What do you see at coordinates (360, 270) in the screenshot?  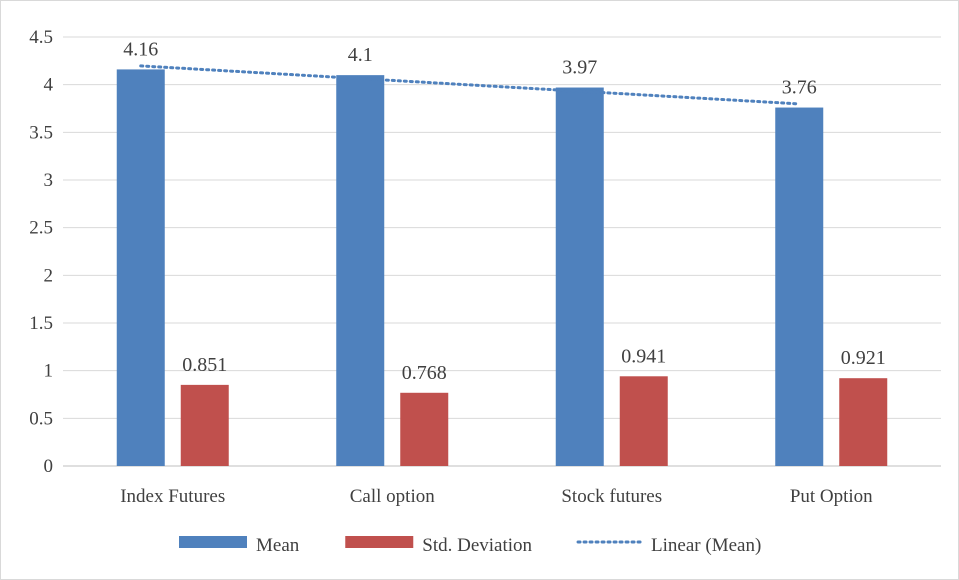 I see `bar-mean-call-option` at bounding box center [360, 270].